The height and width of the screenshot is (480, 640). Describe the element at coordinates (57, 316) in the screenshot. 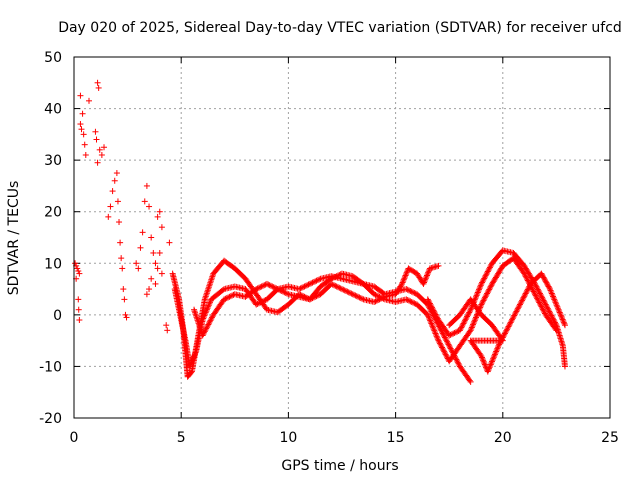

I see `y-tick-label: 0` at that location.